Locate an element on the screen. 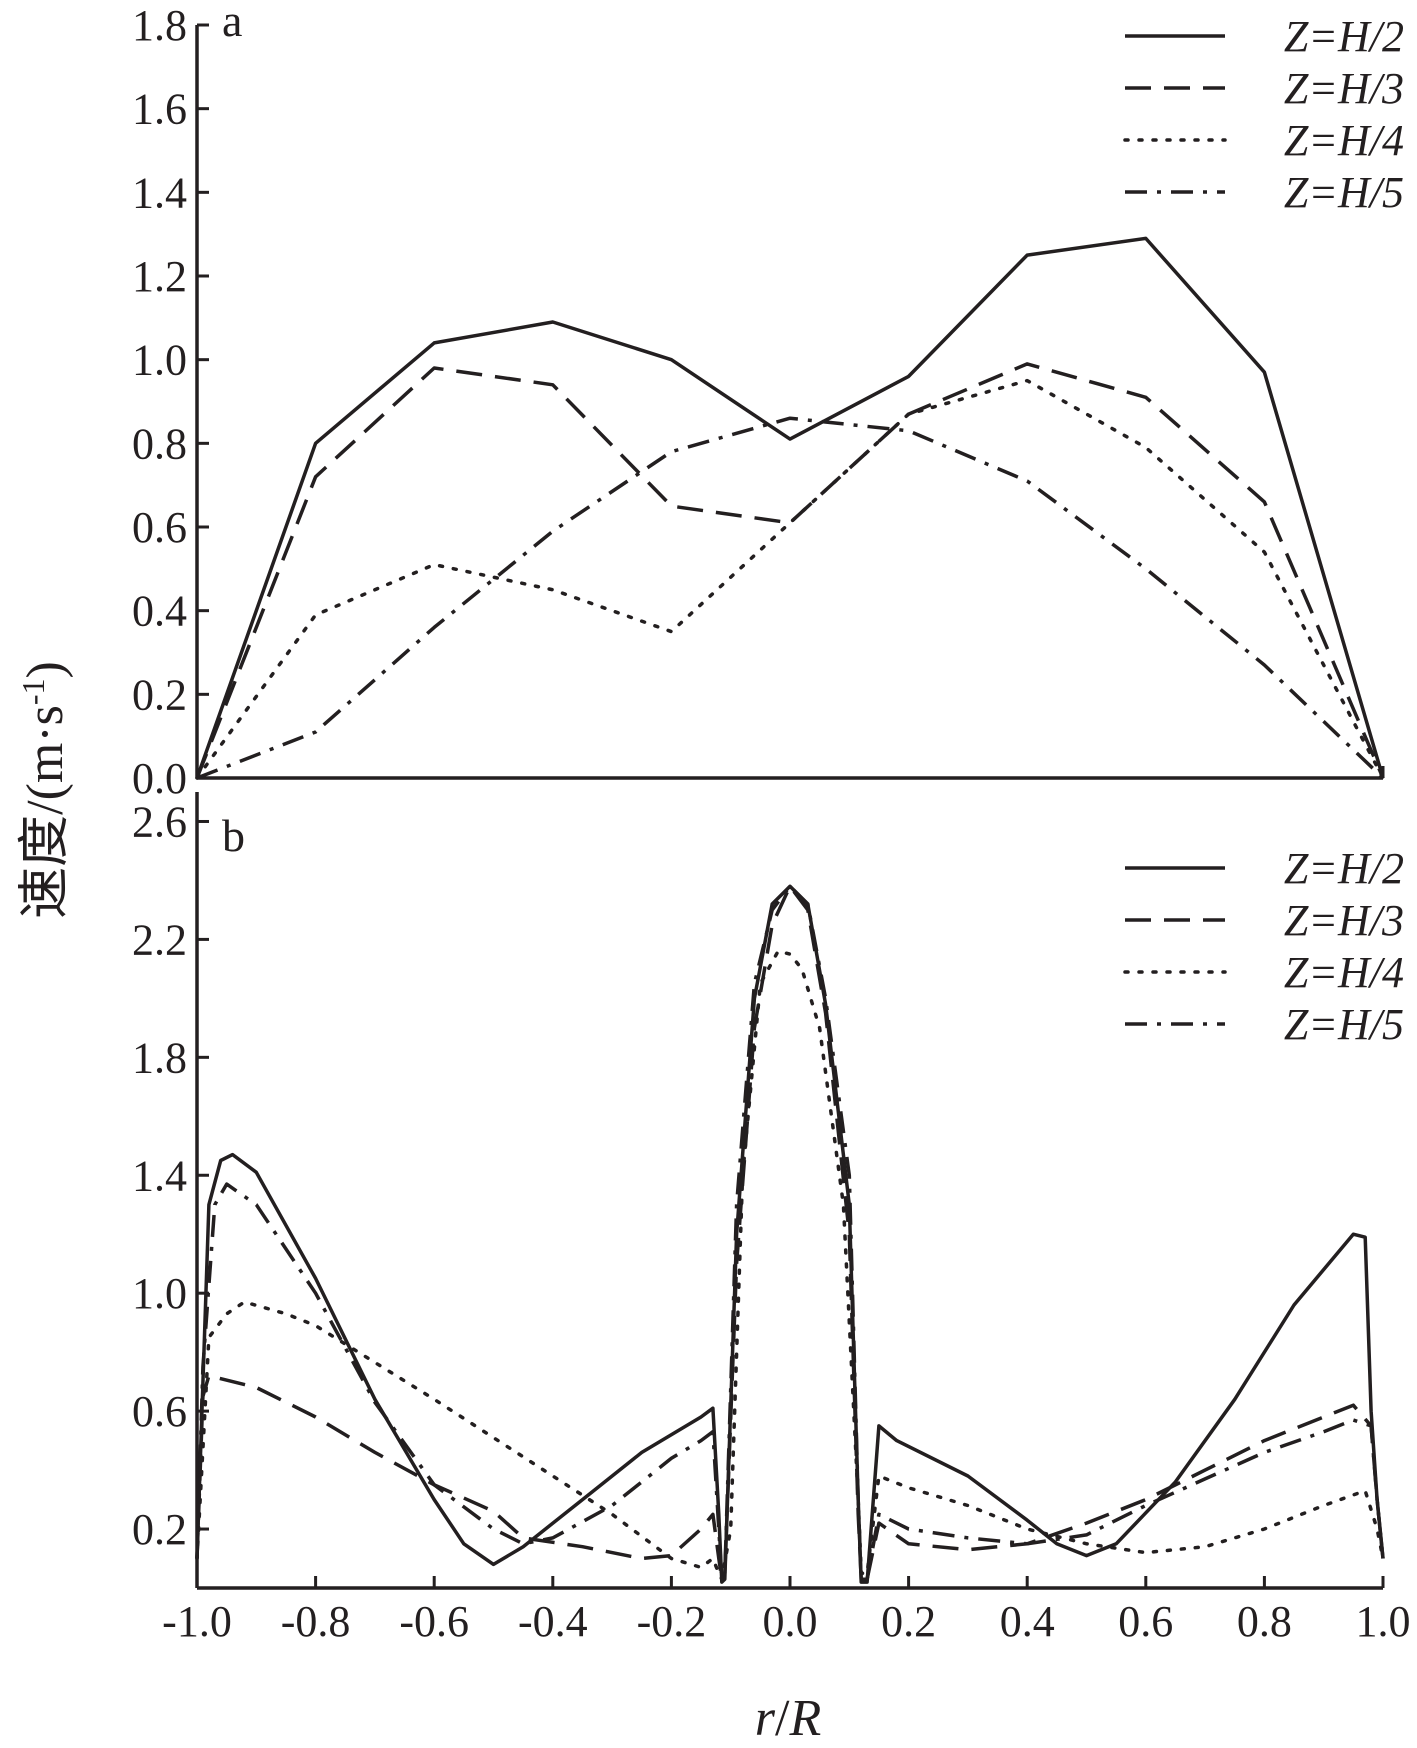 The height and width of the screenshot is (1748, 1417). x-tick-label: 1.0 is located at coordinates (1383, 1621).